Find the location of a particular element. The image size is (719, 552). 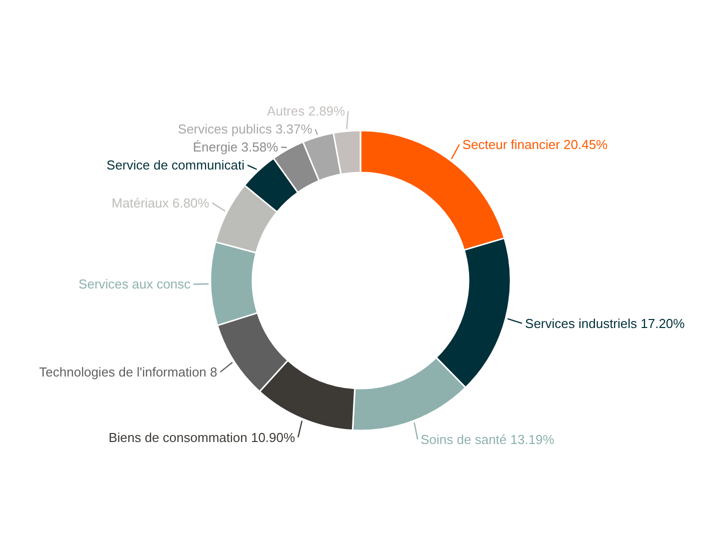

slice-label: Énergie 3.58% is located at coordinates (235, 147).